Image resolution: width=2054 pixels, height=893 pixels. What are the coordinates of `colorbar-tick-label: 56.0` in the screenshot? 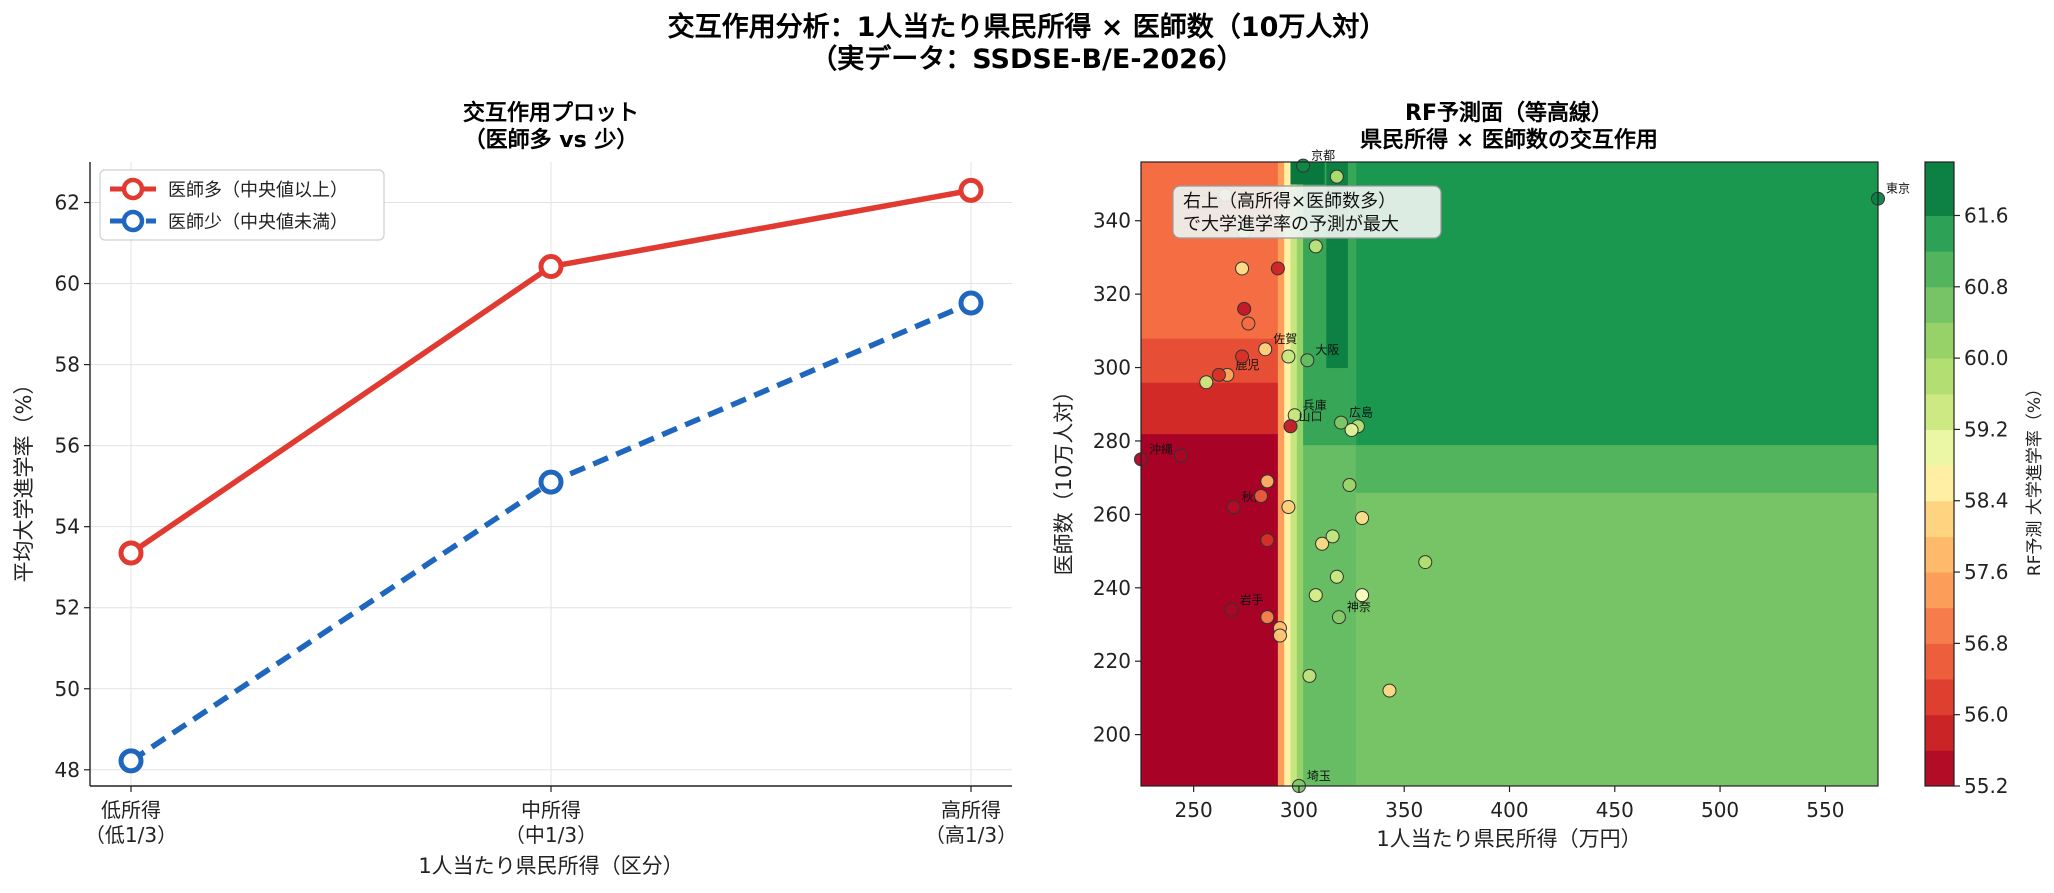 It's located at (1986, 715).